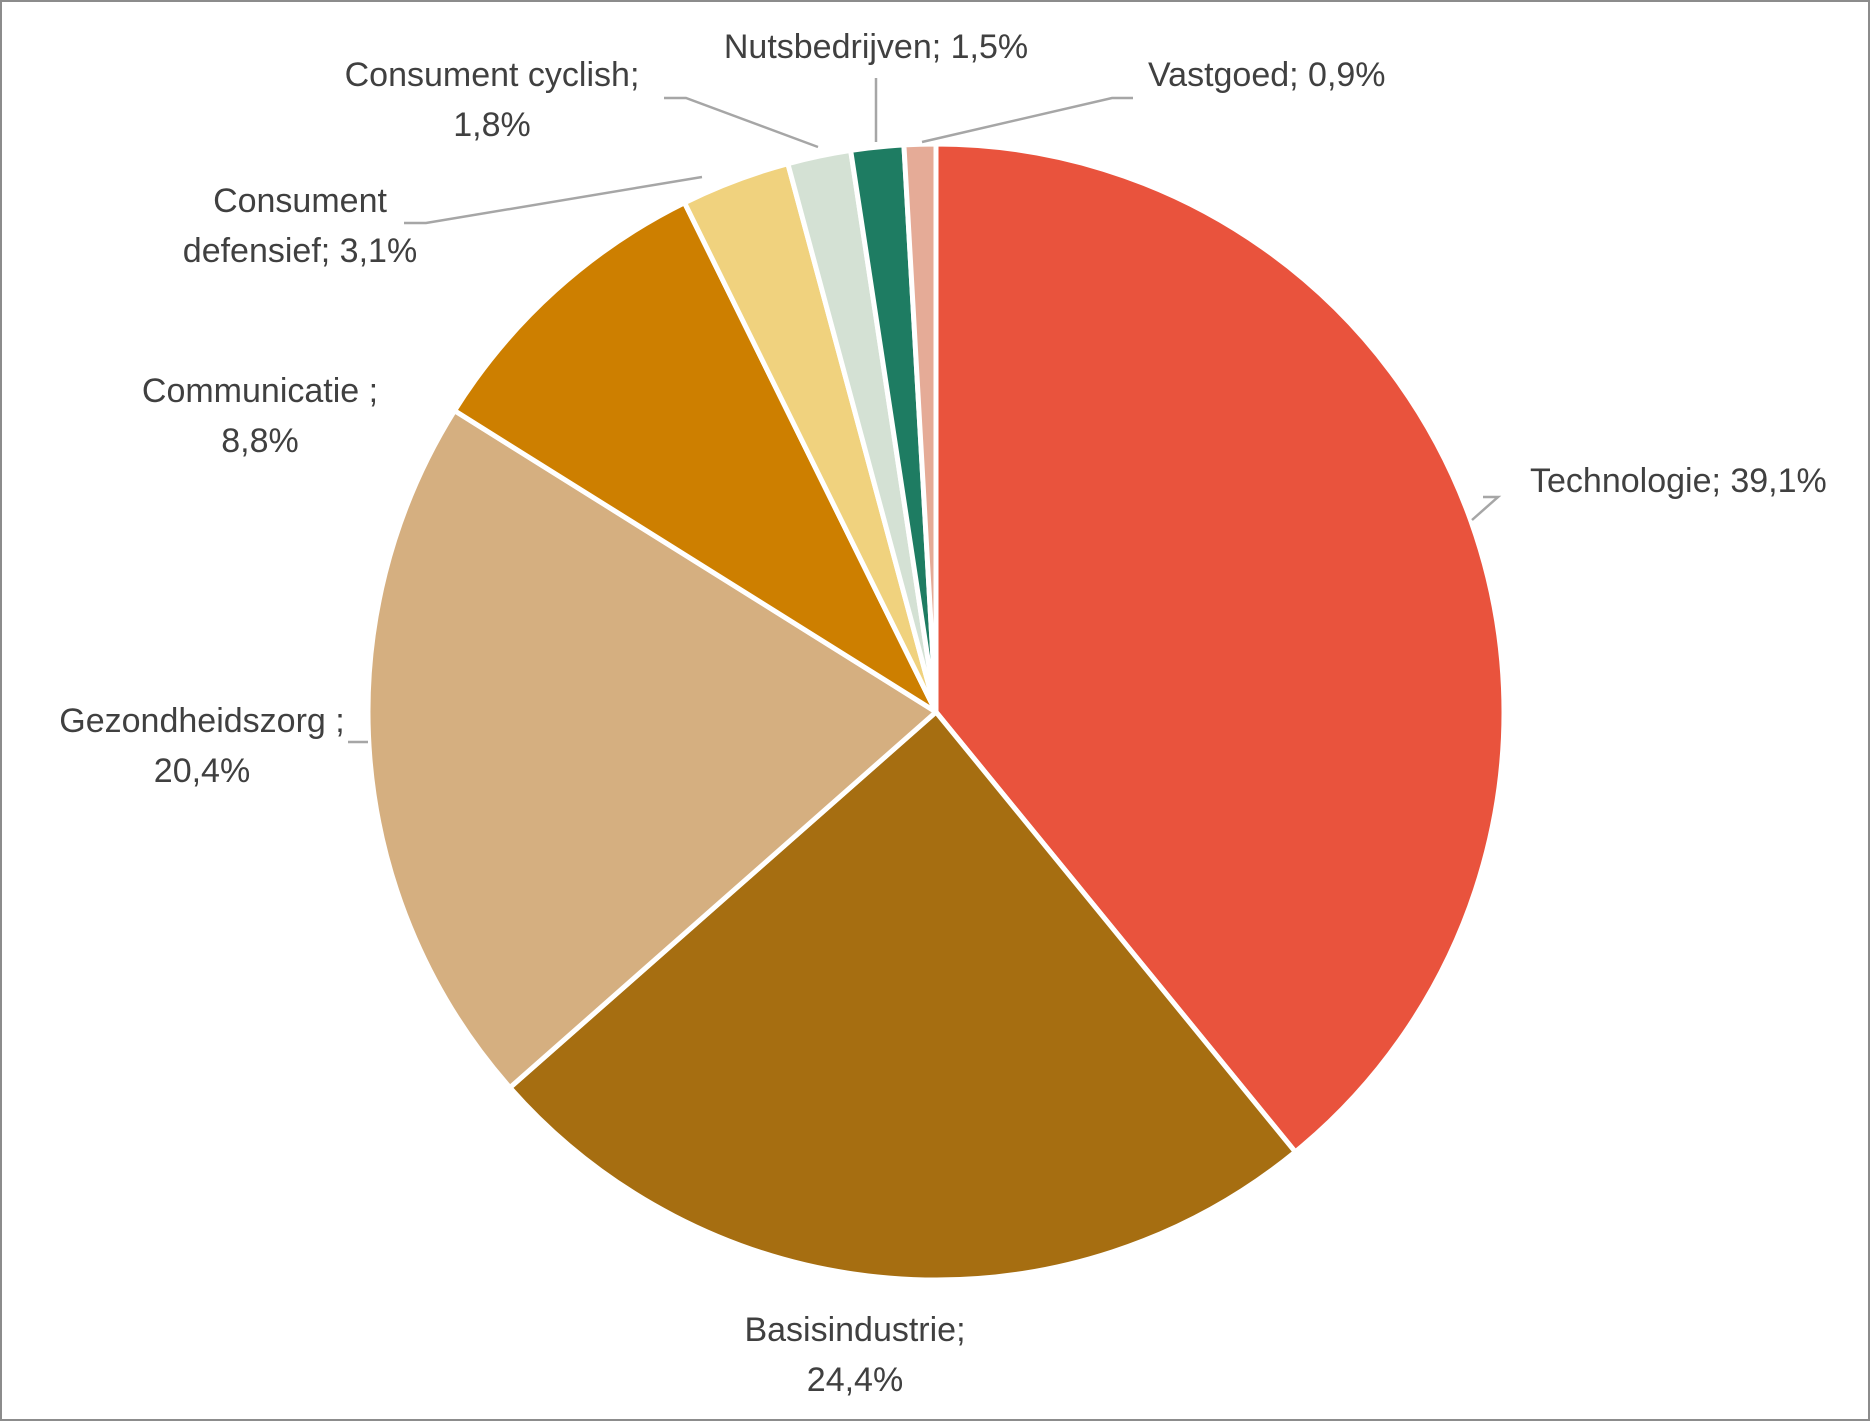 This screenshot has height=1421, width=1870. What do you see at coordinates (260, 391) in the screenshot?
I see `data-label-line: Communicatie ;` at bounding box center [260, 391].